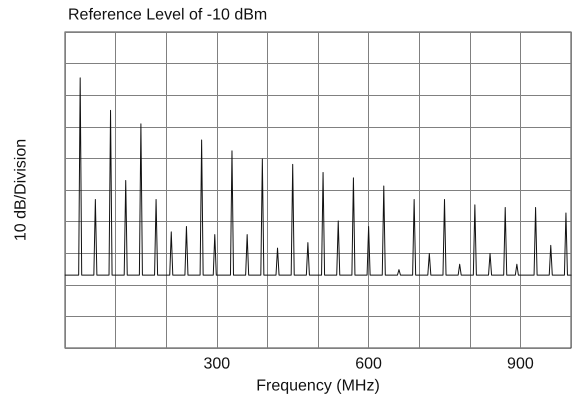 Image resolution: width=574 pixels, height=404 pixels. What do you see at coordinates (318, 386) in the screenshot?
I see `x-axis-title: Frequency (MHz)` at bounding box center [318, 386].